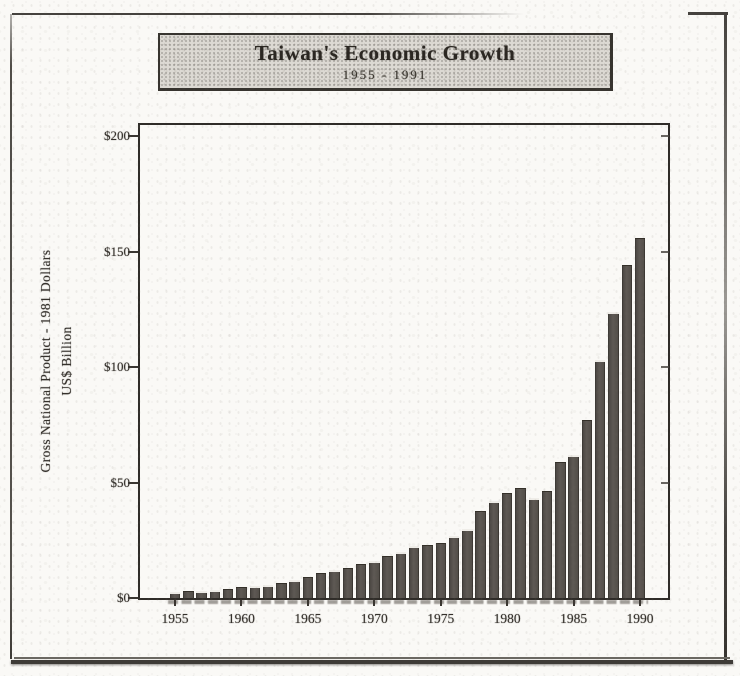 This screenshot has width=740, height=676. Describe the element at coordinates (387, 577) in the screenshot. I see `bar-1971` at that location.